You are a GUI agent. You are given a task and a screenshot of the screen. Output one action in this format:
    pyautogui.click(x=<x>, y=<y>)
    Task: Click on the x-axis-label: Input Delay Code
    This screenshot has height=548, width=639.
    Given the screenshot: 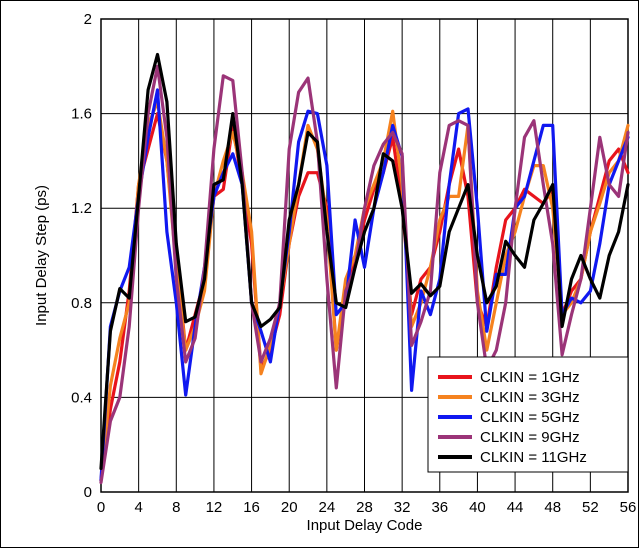 What is the action you would take?
    pyautogui.click(x=365, y=525)
    